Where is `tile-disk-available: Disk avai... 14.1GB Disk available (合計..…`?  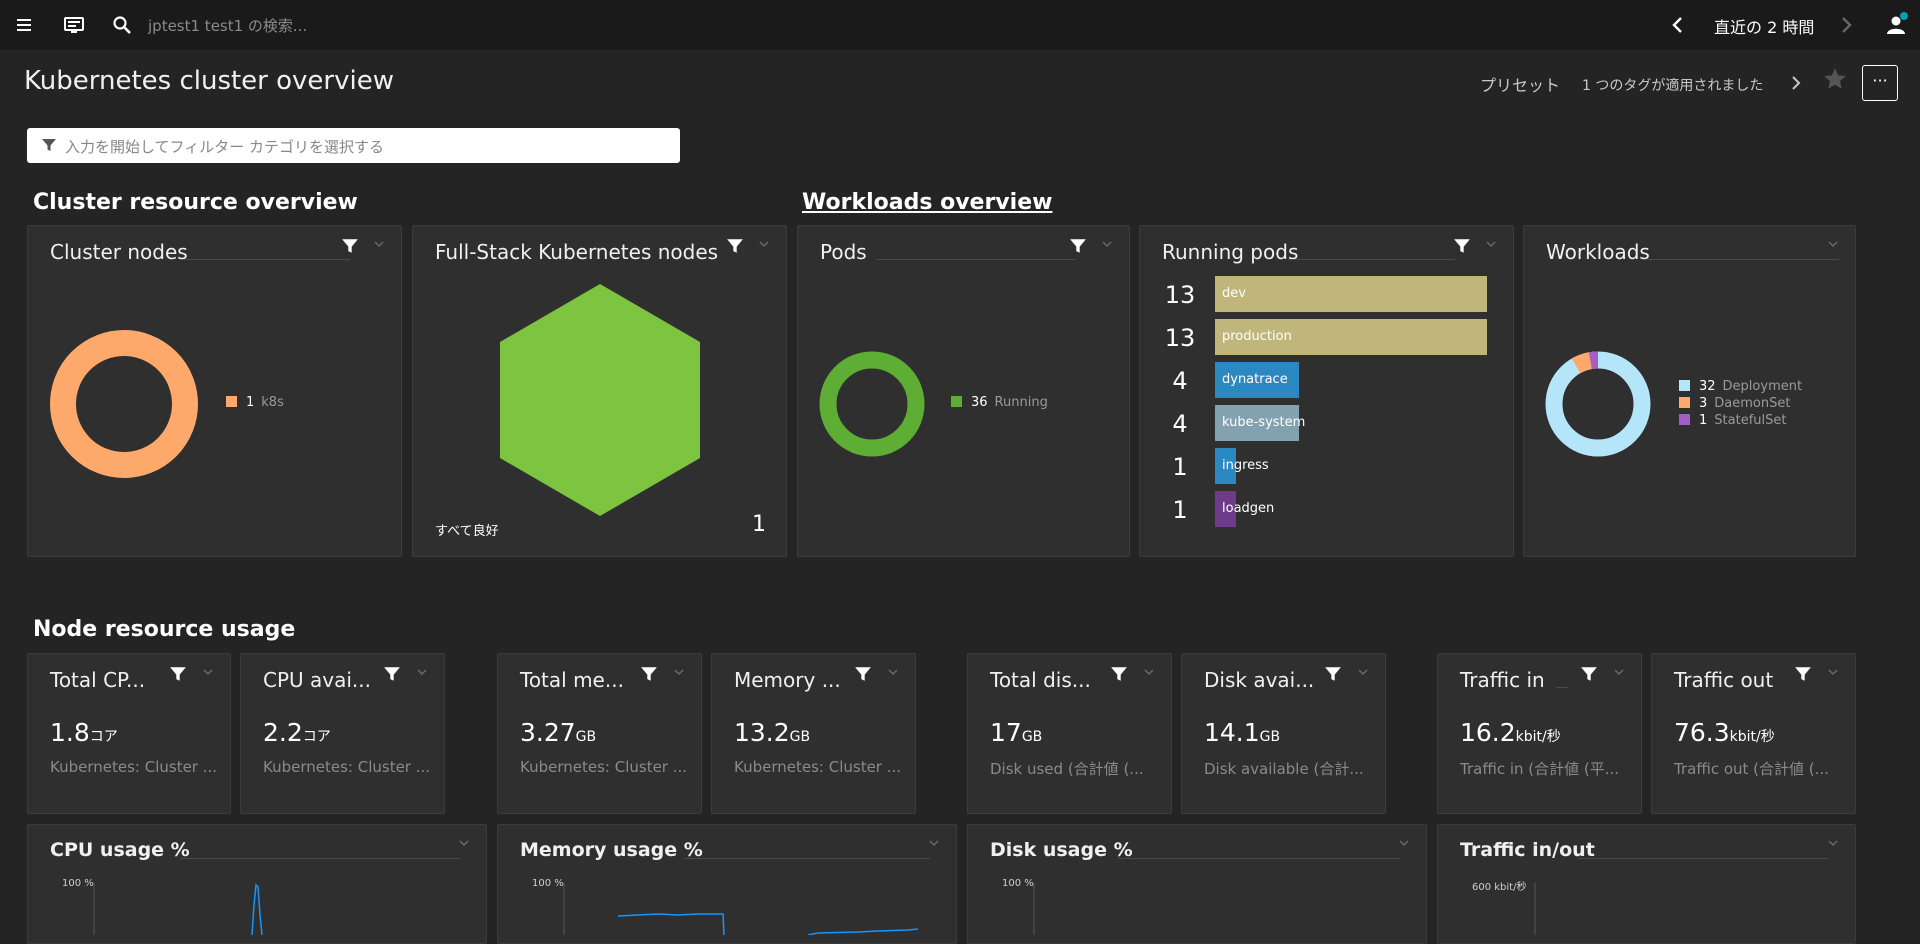 tile-disk-available: Disk avai... 14.1GB Disk available (合計..… is located at coordinates (1283, 733).